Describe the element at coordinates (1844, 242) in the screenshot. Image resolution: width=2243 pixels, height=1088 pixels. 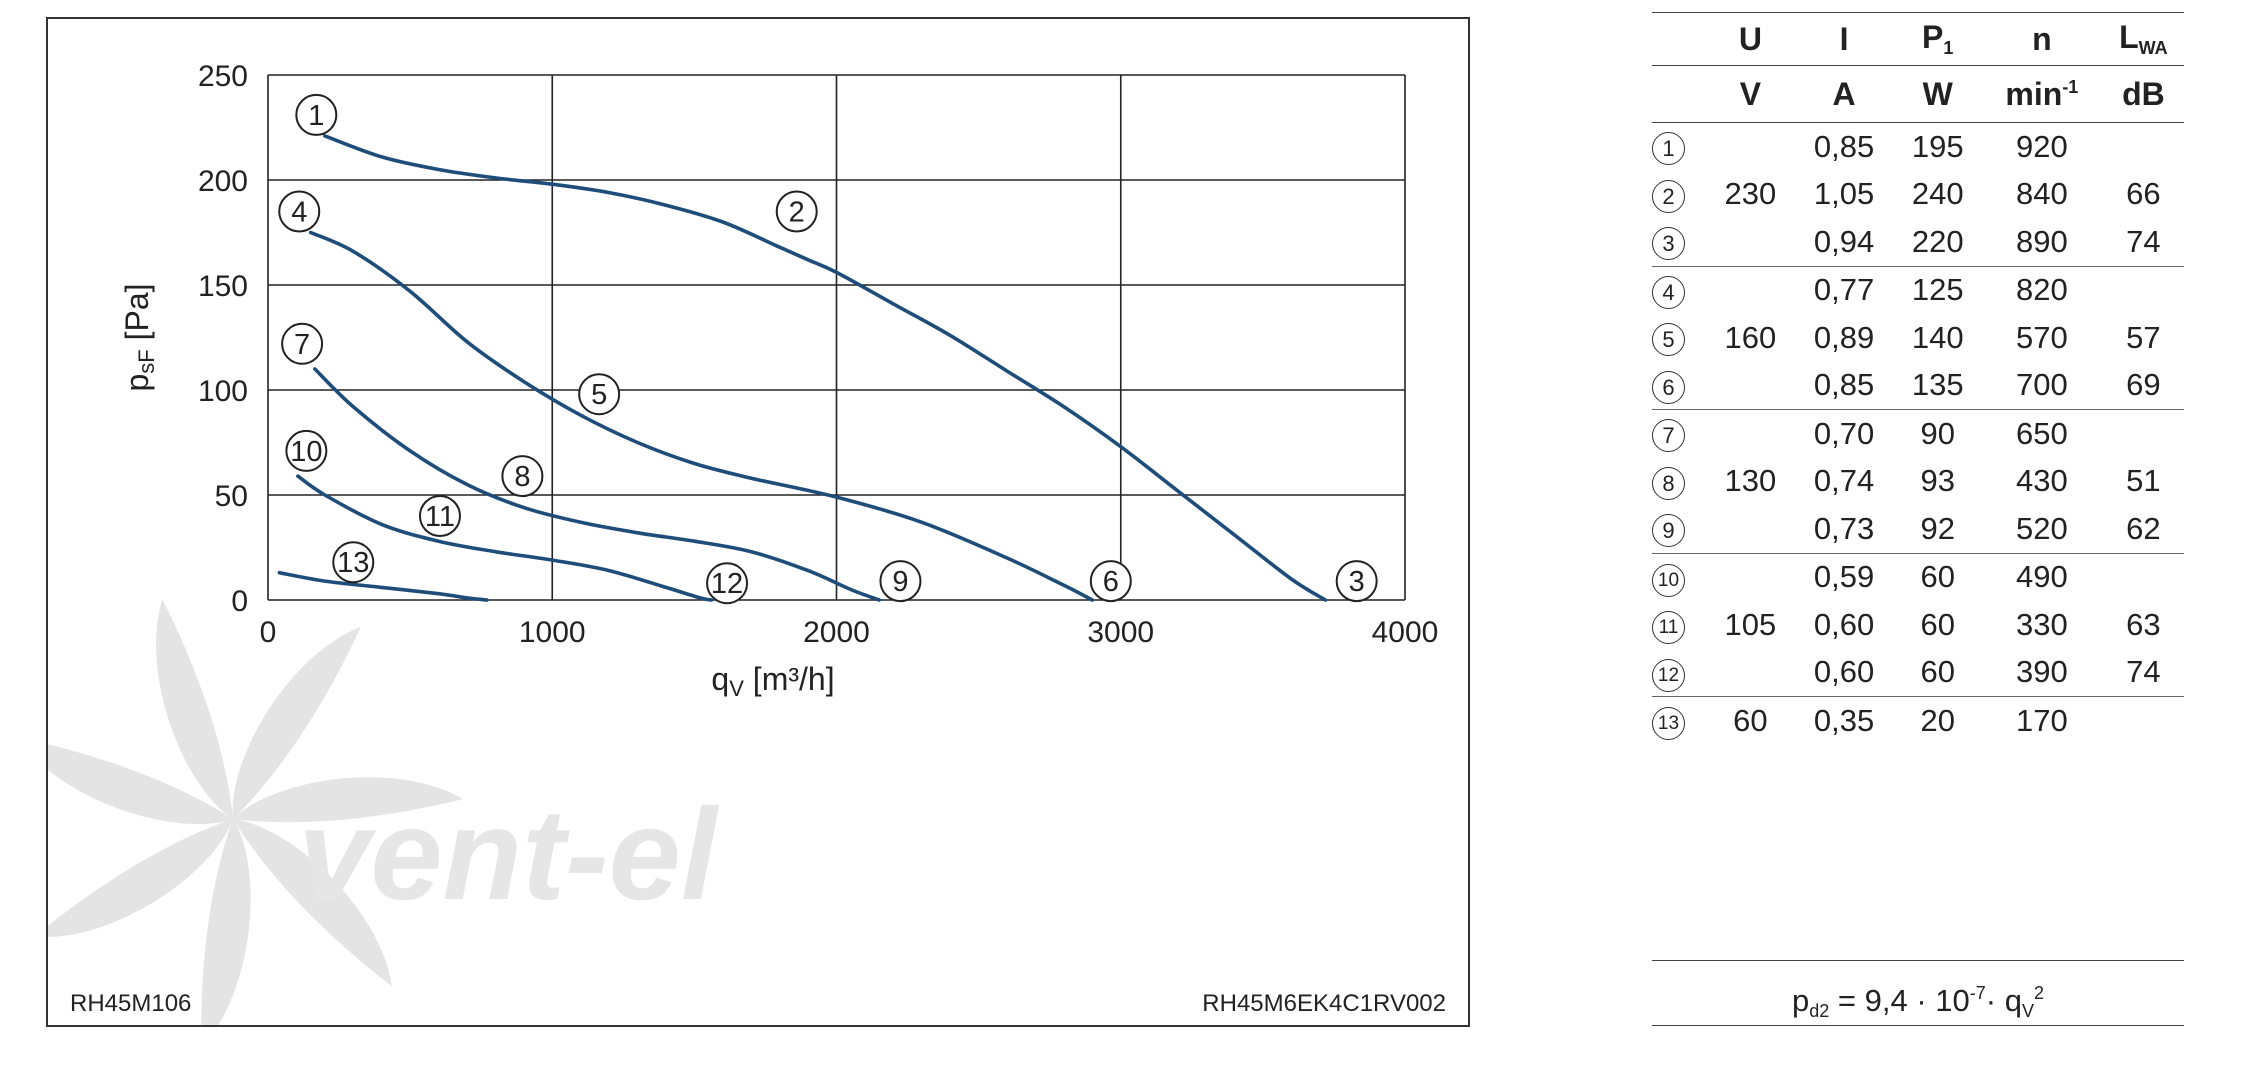
I see `cell-I: 0,94` at that location.